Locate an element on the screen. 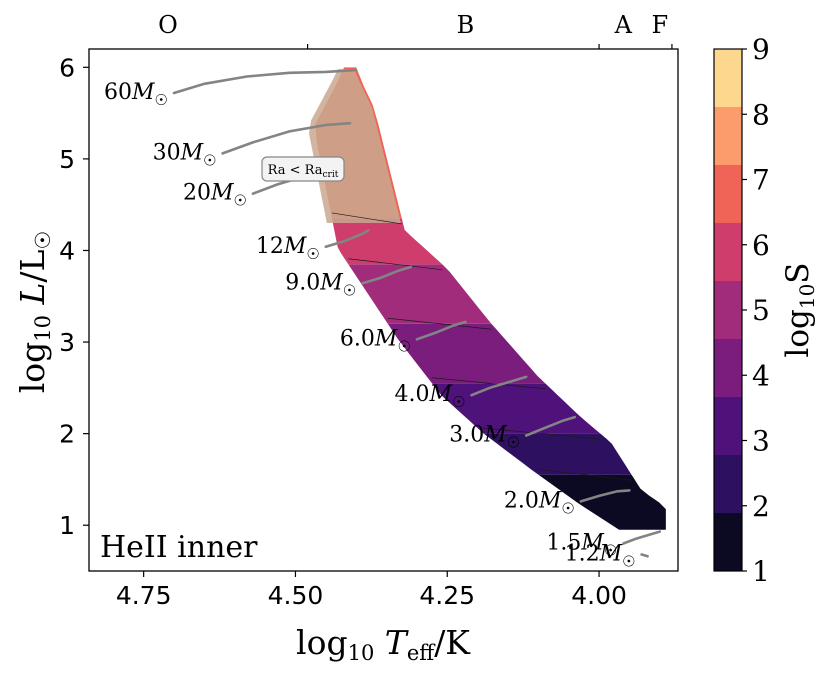 The height and width of the screenshot is (676, 831). x-tick-label: 4.50 is located at coordinates (296, 595).